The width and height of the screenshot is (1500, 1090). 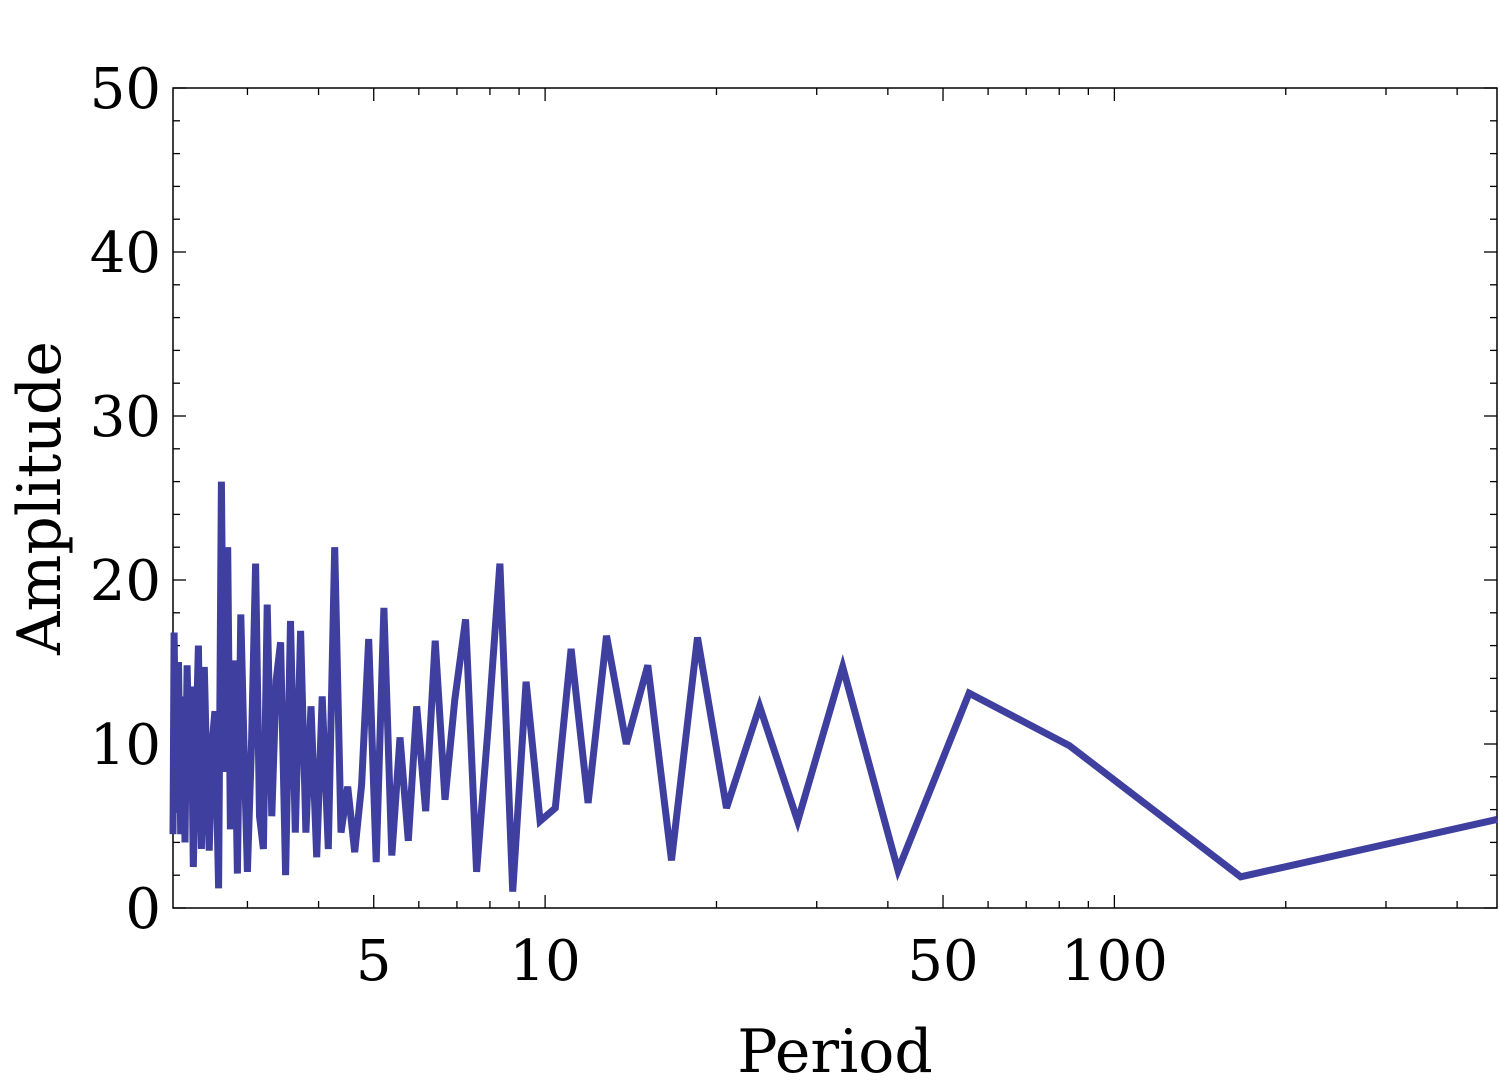 I want to click on y-tick-labels: 0 10 20 30 40 50, so click(x=125, y=499).